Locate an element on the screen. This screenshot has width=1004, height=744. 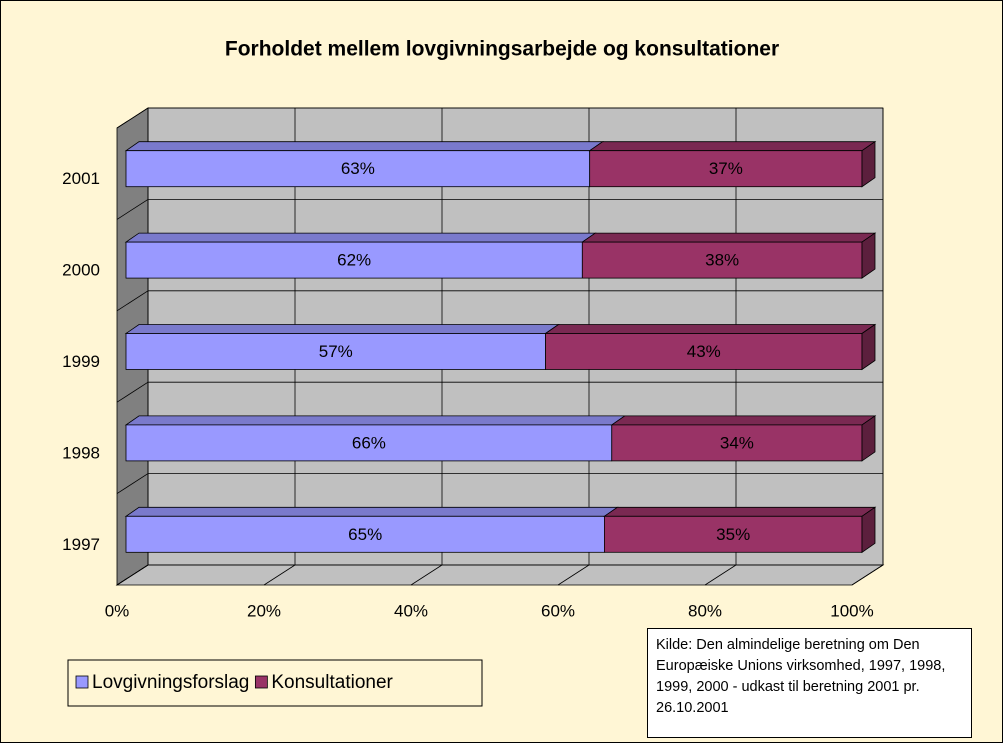
data-label: 35% is located at coordinates (733, 534).